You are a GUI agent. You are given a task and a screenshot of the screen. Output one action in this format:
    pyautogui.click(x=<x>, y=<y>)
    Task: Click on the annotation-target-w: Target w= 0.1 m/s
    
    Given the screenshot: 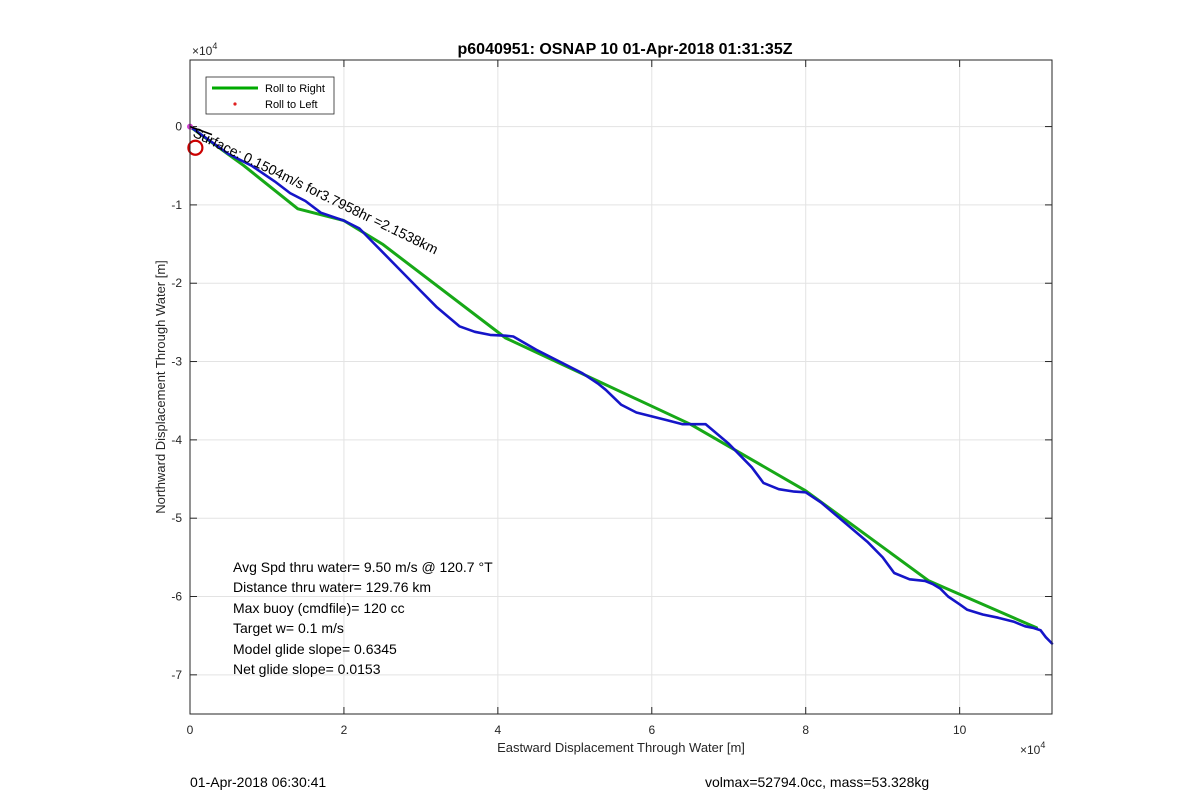 What is the action you would take?
    pyautogui.click(x=288, y=628)
    